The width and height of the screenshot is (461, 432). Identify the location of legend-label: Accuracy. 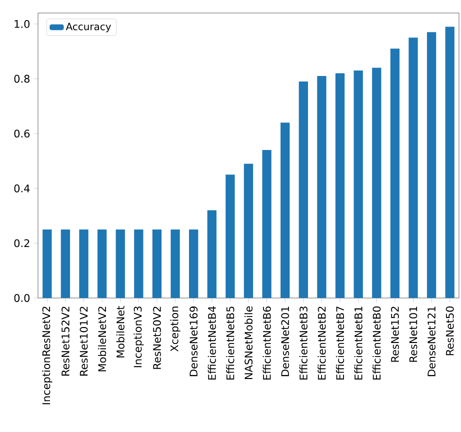
(88, 27).